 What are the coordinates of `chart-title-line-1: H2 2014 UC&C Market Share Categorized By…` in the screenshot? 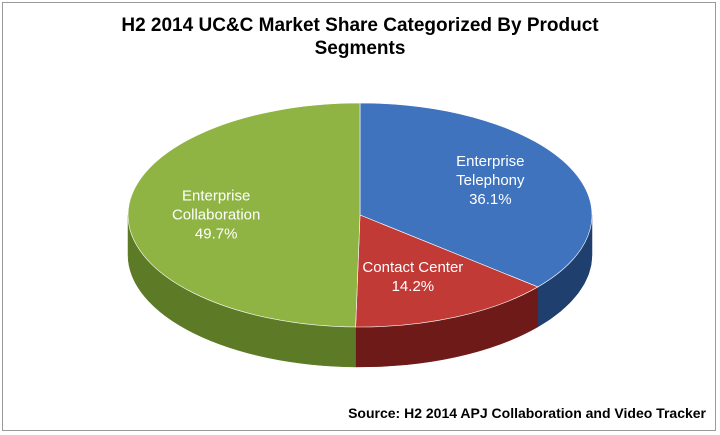 It's located at (360, 25).